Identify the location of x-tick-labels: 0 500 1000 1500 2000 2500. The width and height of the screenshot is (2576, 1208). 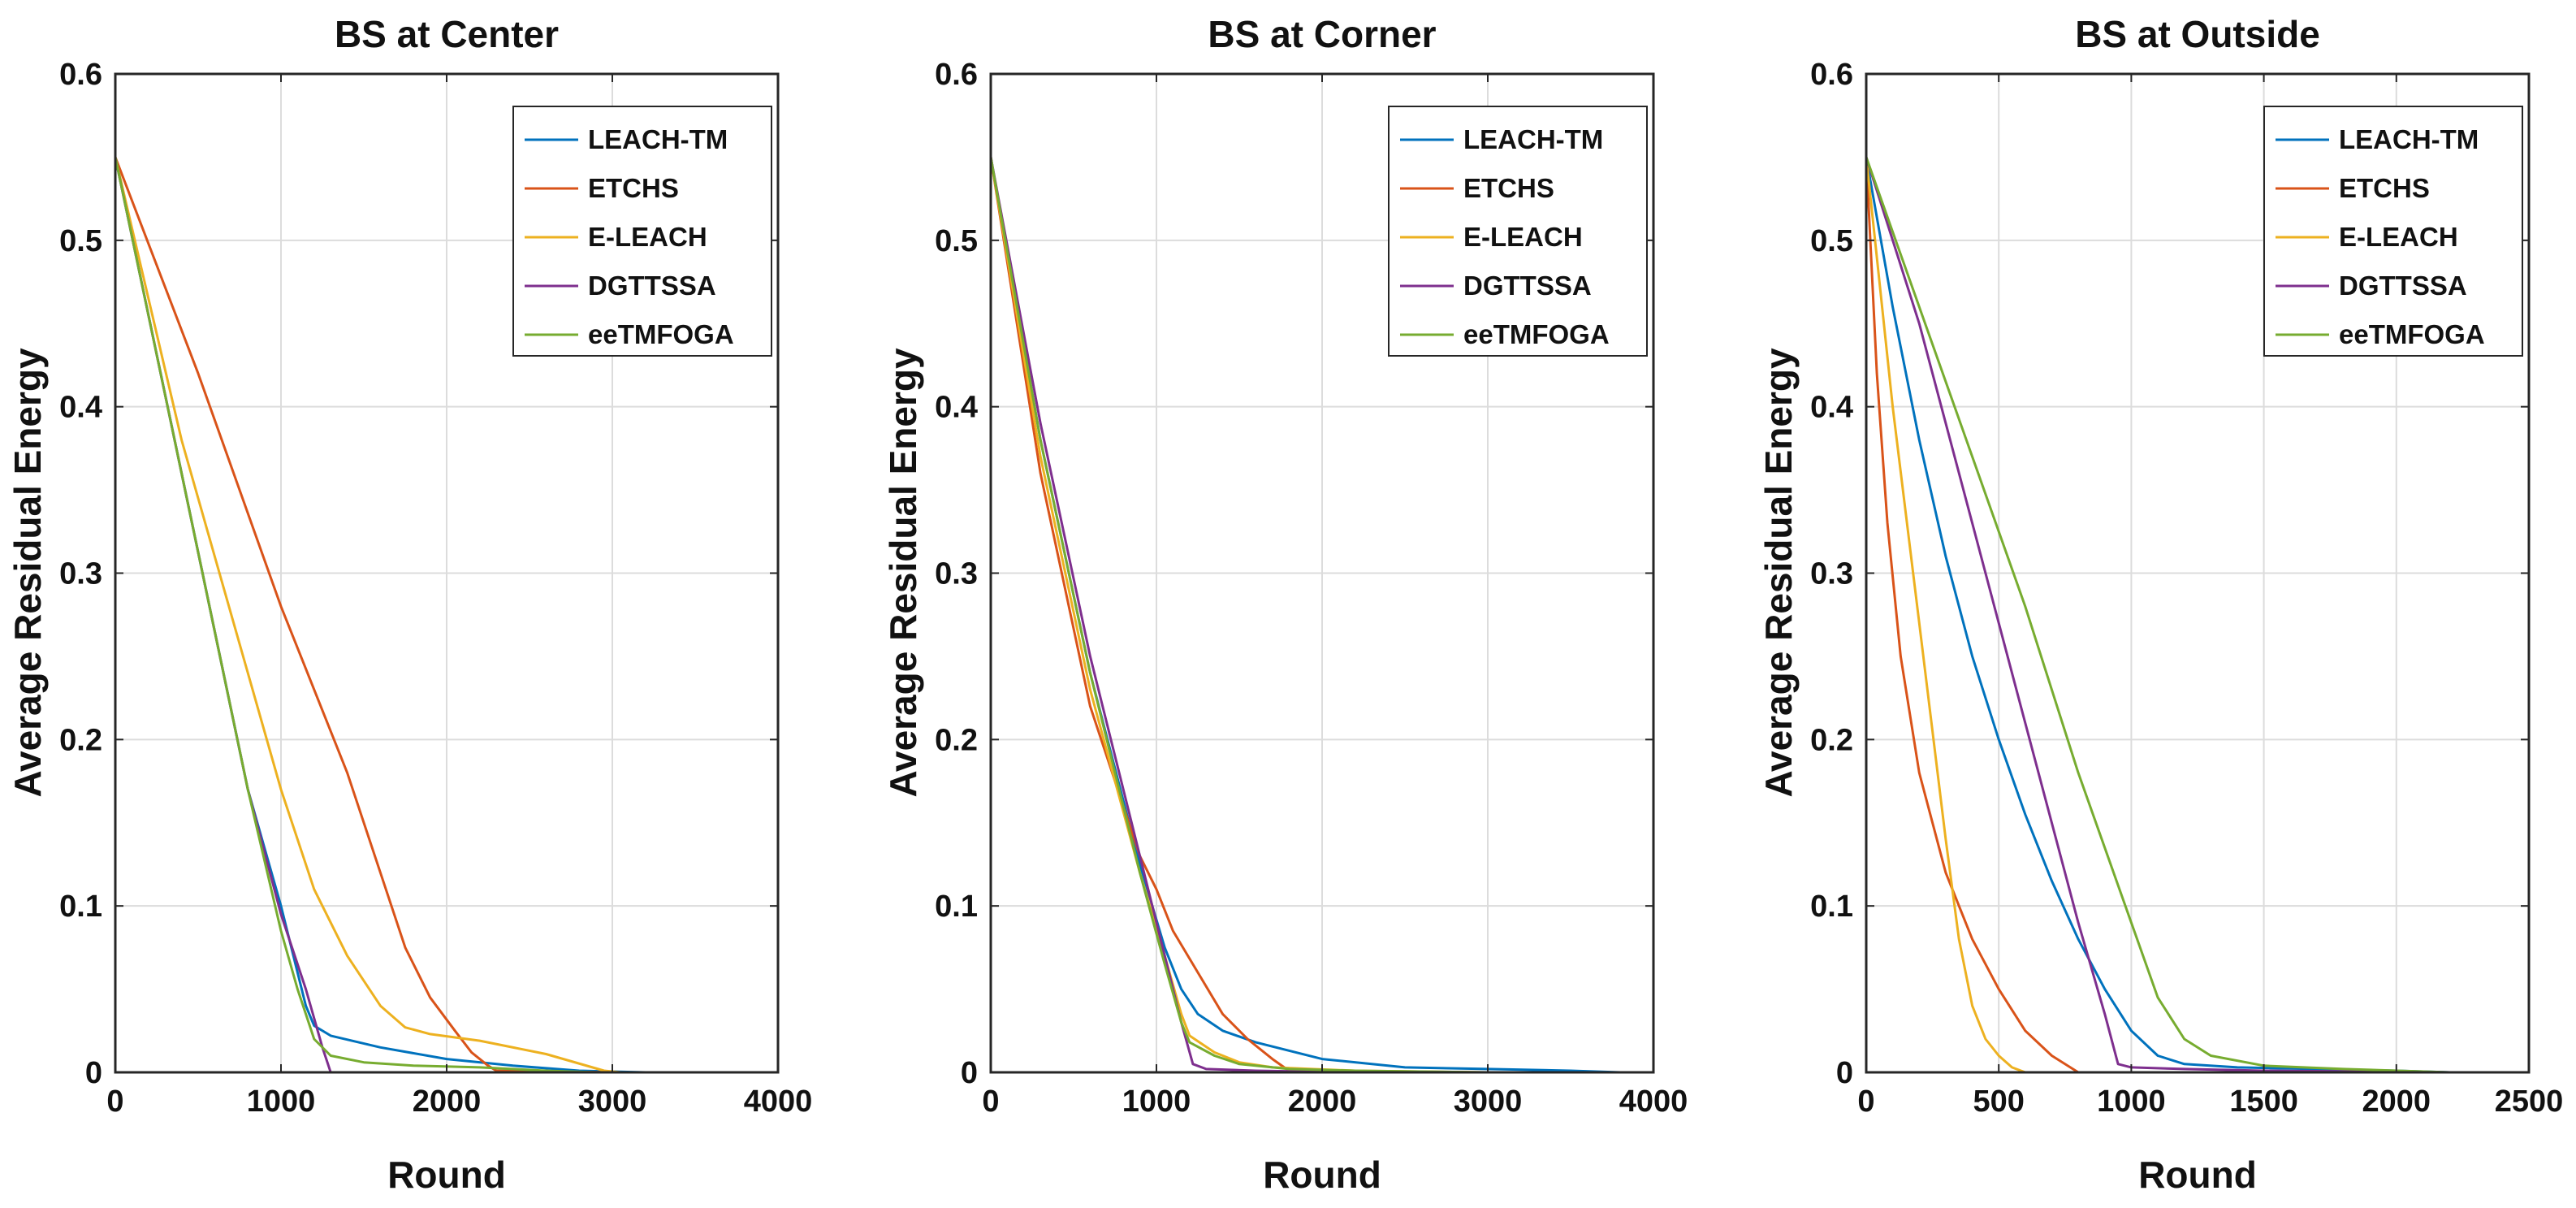
(2210, 1102).